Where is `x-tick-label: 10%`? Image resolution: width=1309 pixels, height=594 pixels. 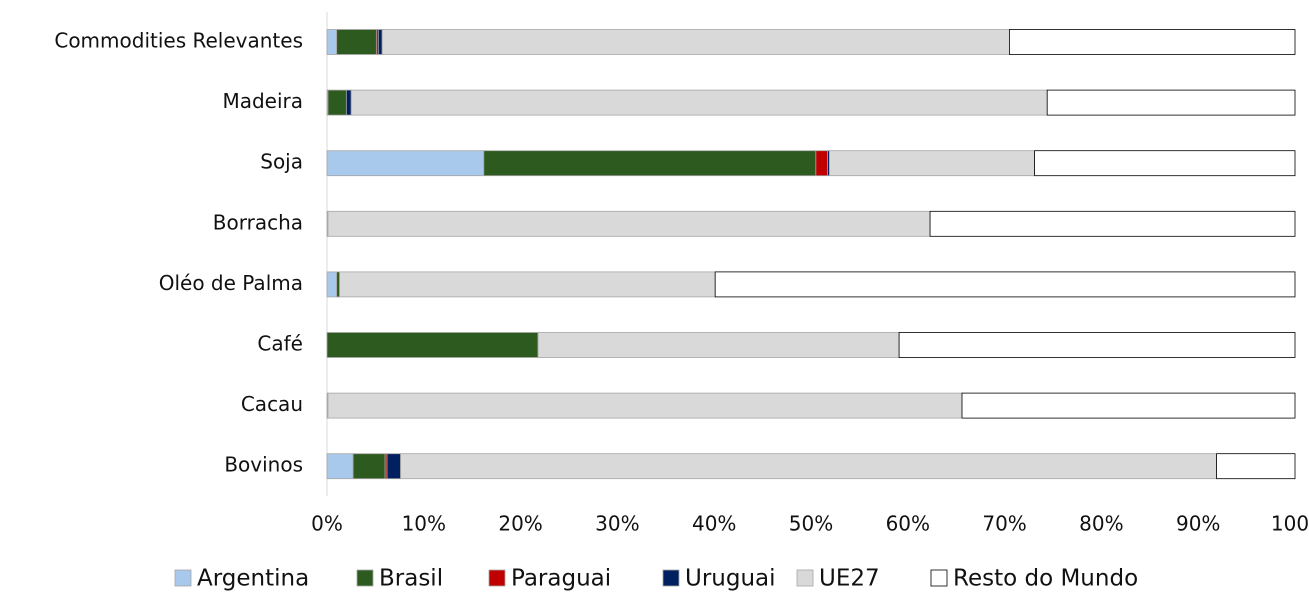 x-tick-label: 10% is located at coordinates (424, 524).